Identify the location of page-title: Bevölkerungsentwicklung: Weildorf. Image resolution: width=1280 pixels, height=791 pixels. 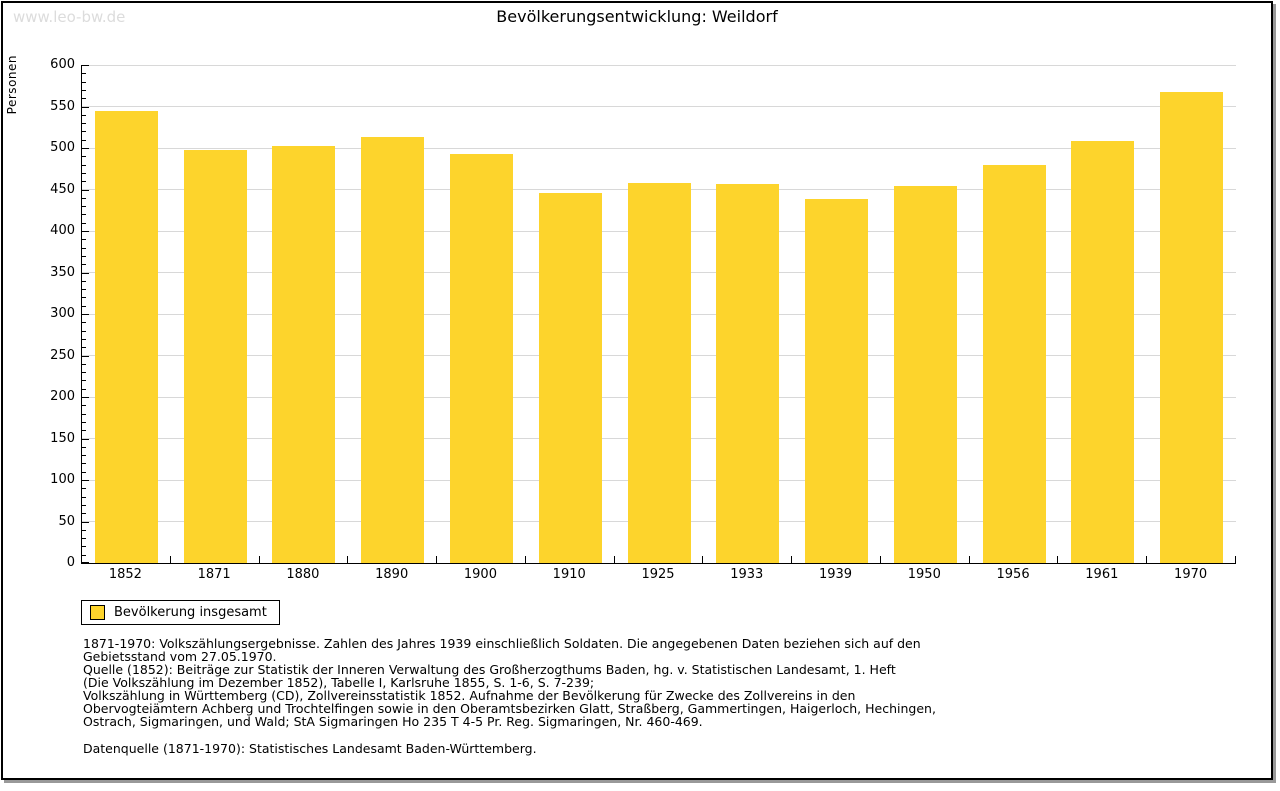
(637, 16).